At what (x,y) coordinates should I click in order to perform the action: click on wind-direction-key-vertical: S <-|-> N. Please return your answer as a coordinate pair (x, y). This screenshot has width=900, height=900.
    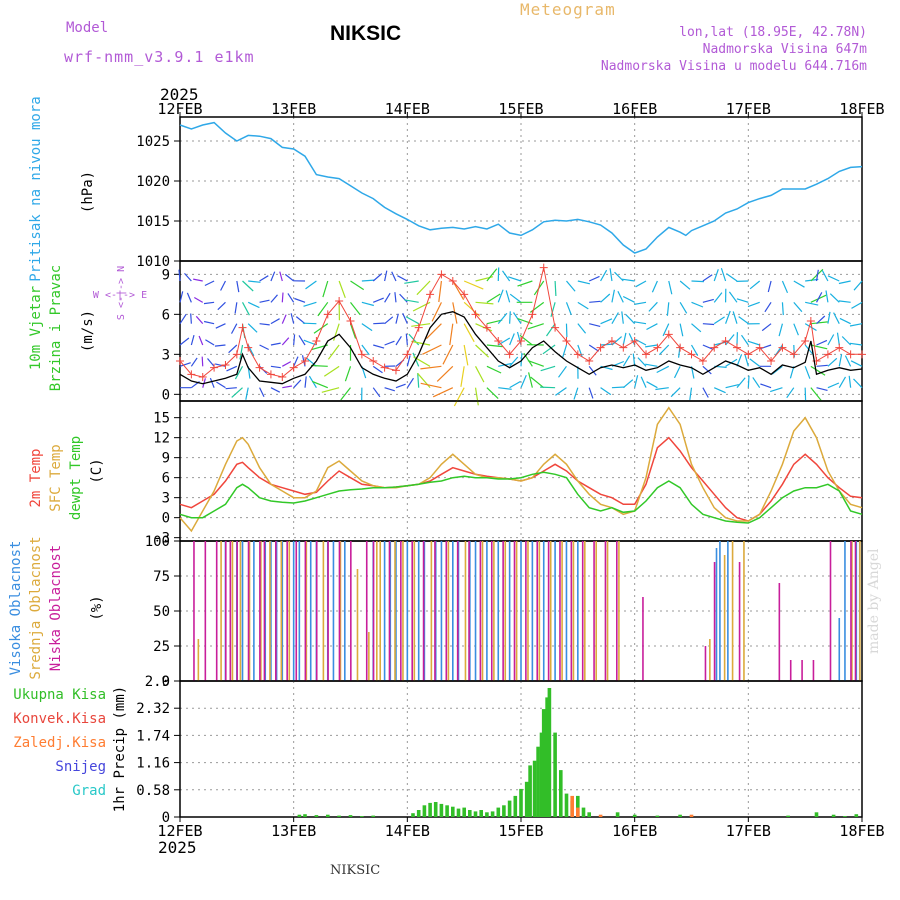
    Looking at the image, I should click on (121, 293).